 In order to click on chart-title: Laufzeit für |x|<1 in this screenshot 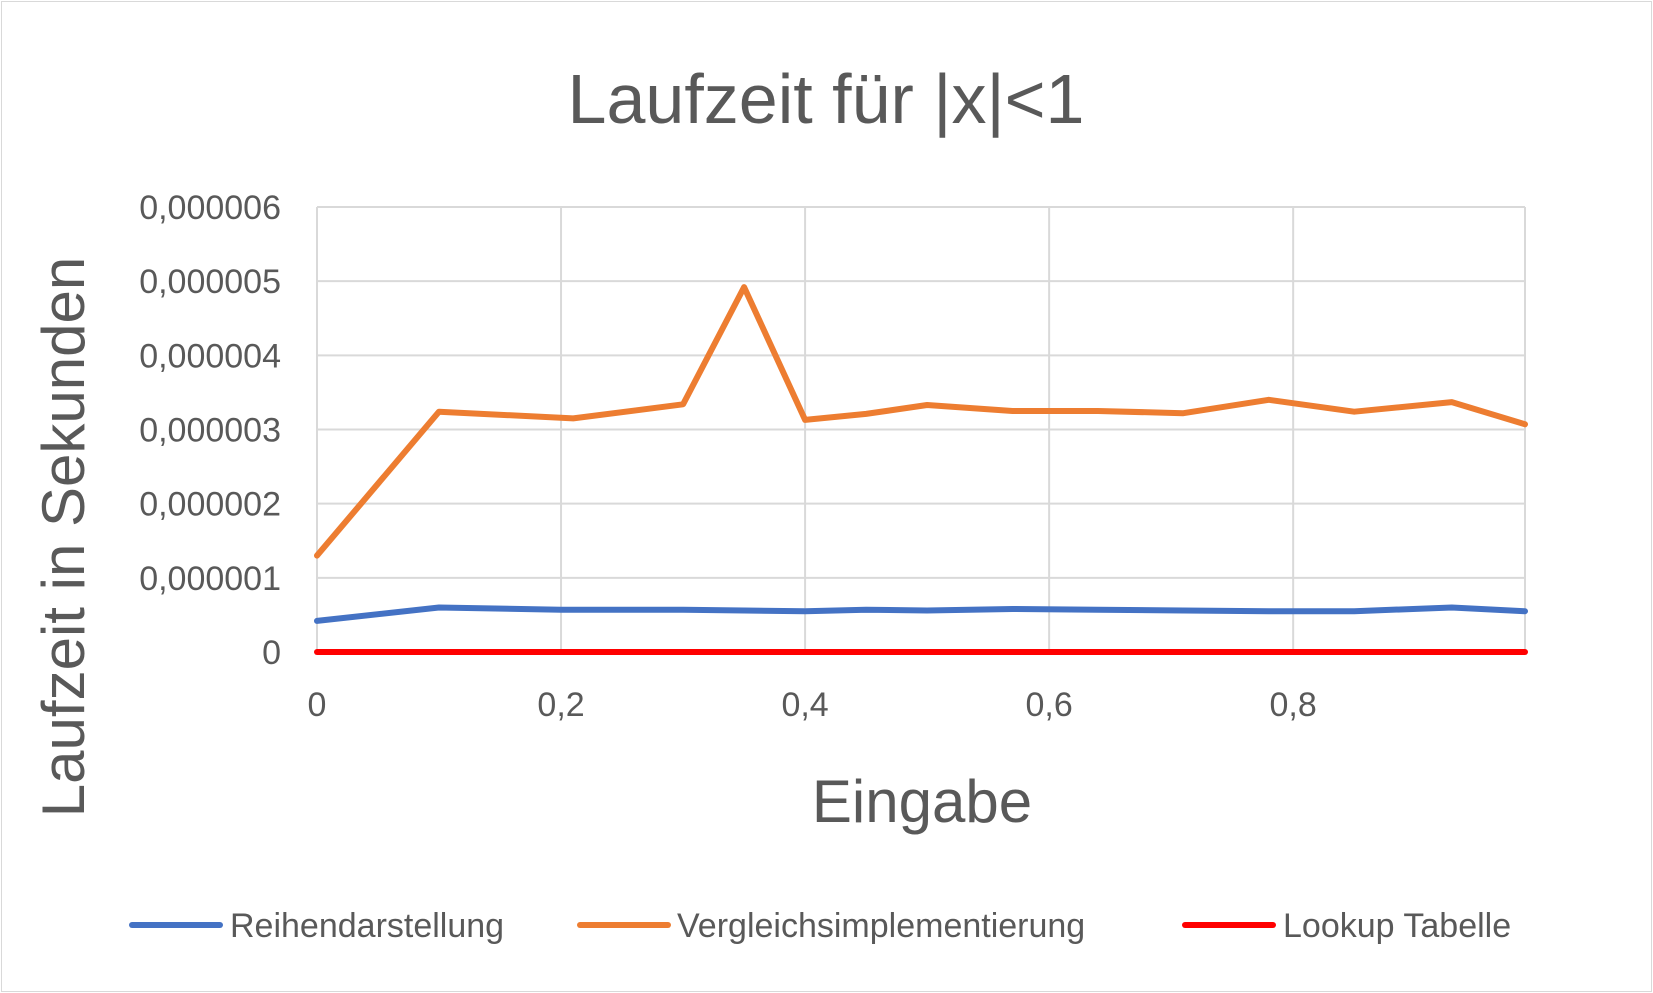, I will do `click(826, 99)`.